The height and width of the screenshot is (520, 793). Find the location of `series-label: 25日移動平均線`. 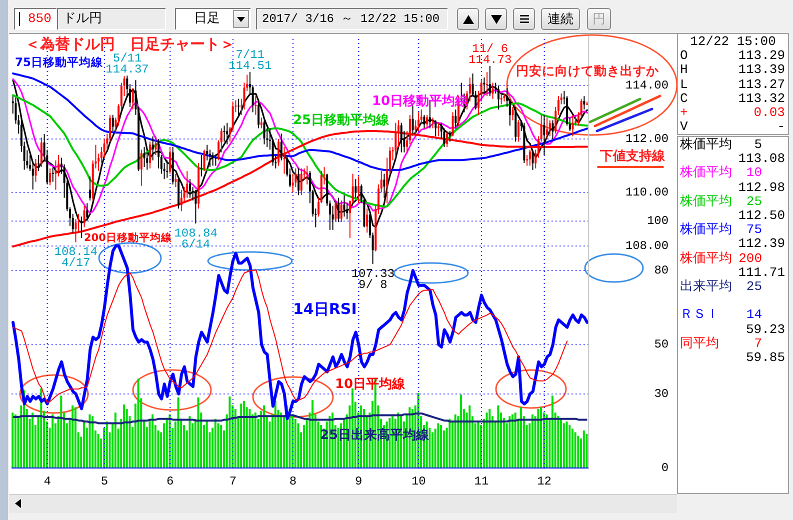

series-label: 25日移動平均線 is located at coordinates (341, 120).